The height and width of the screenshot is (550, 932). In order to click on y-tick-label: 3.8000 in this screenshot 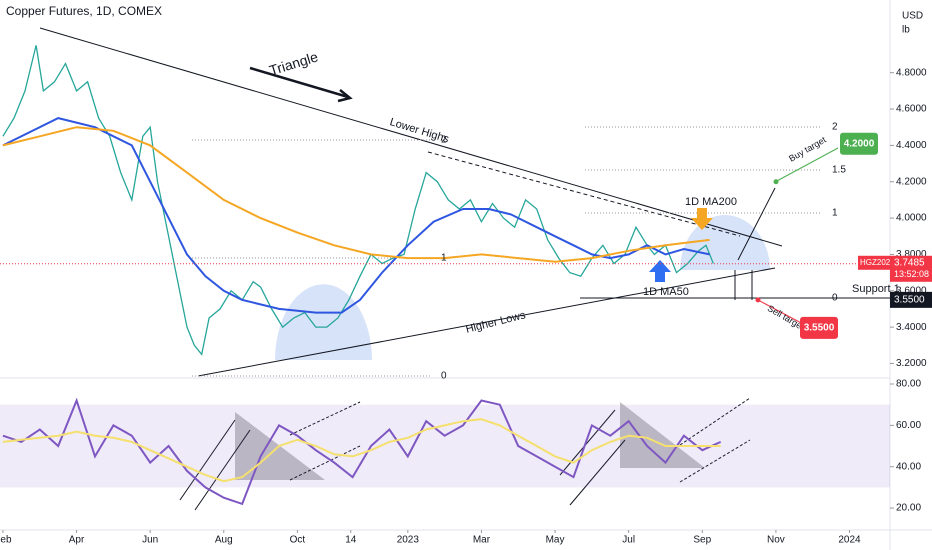, I will do `click(911, 254)`.